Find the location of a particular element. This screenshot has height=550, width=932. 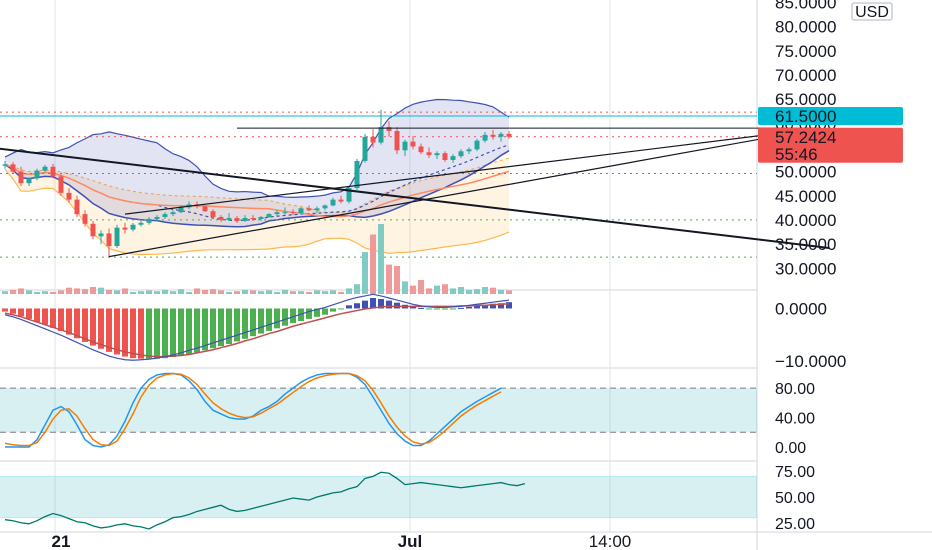

macd-signal-line is located at coordinates (257, 330).